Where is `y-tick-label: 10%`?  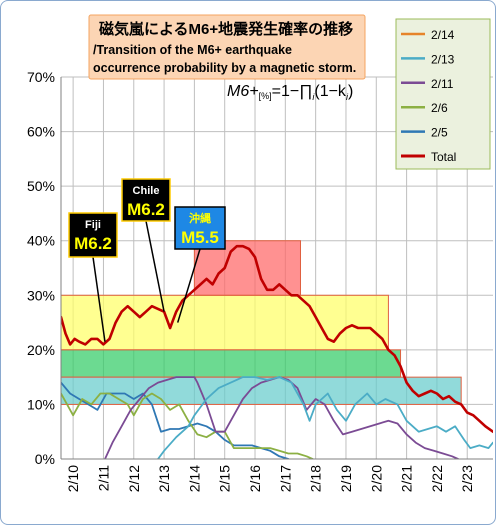 y-tick-label: 10% is located at coordinates (41, 404).